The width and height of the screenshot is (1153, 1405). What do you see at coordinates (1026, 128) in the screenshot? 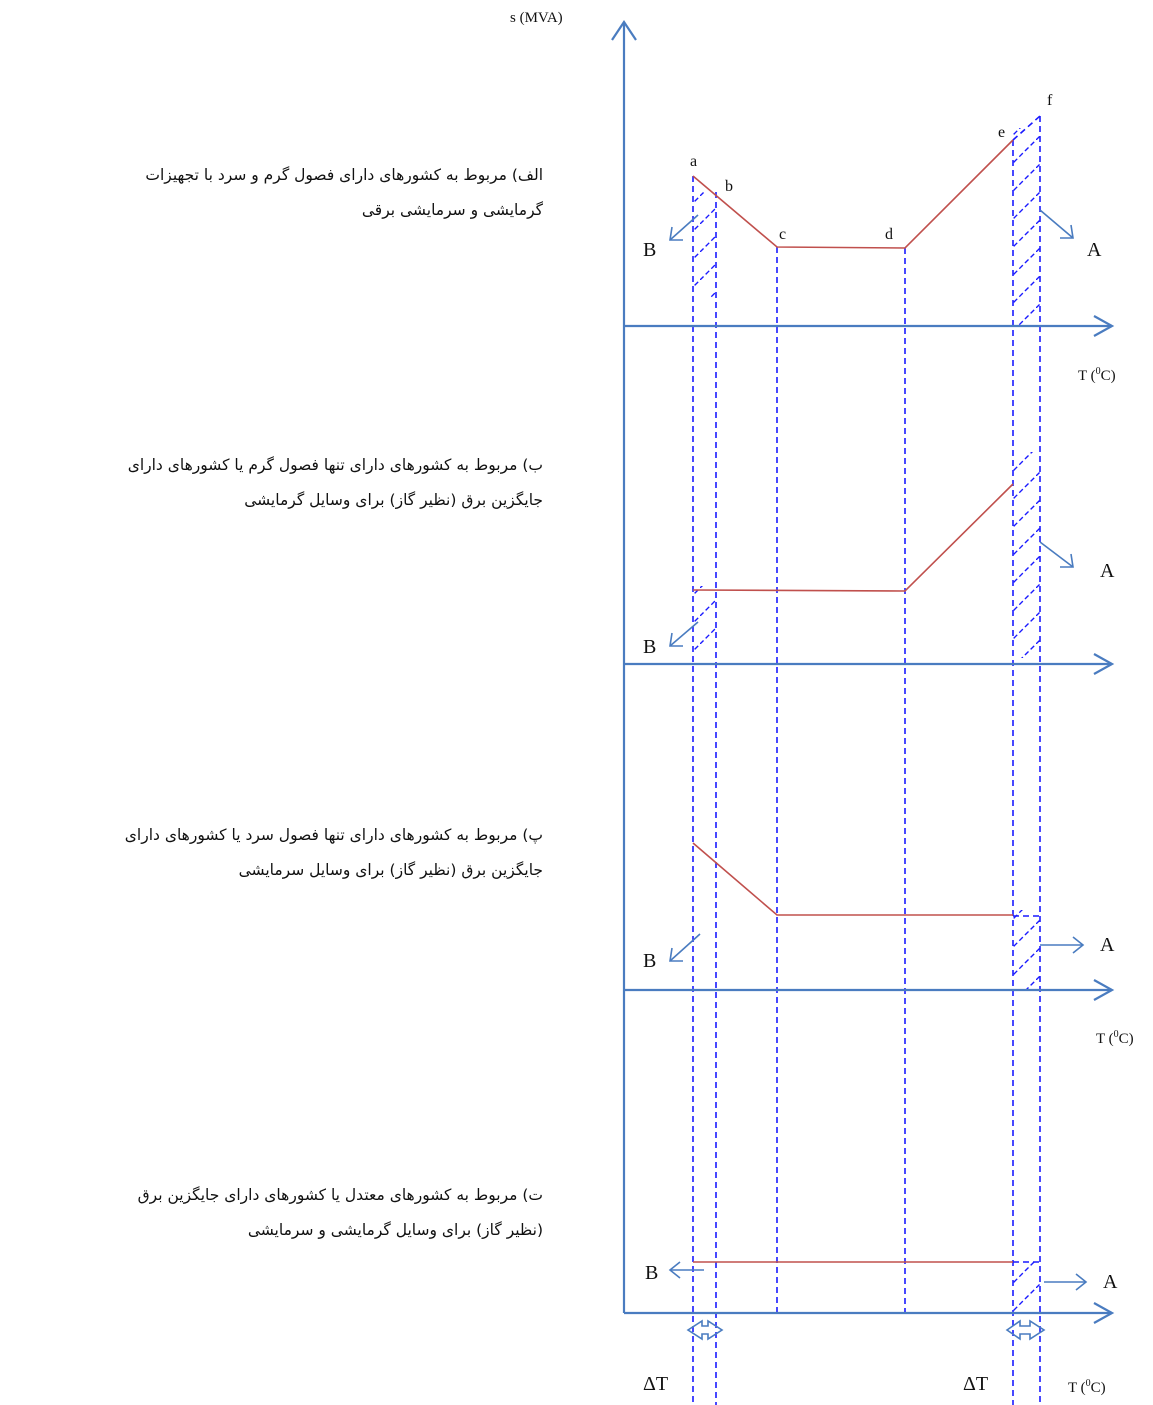
I see `guide-extension-e-f` at bounding box center [1026, 128].